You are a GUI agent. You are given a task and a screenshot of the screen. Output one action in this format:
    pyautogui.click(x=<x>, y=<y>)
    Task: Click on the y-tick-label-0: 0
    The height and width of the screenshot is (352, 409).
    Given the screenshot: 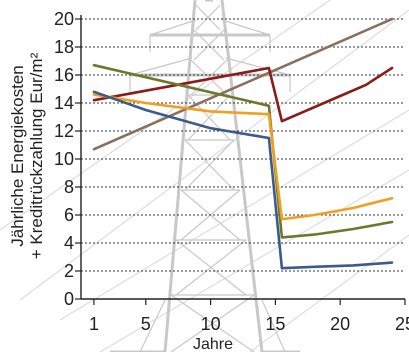 What is the action you would take?
    pyautogui.click(x=69, y=299)
    